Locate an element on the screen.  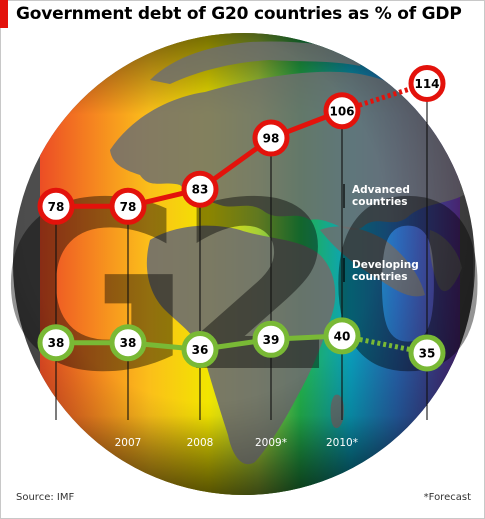
data-label-advanced-6: 114 is located at coordinates (426, 84).